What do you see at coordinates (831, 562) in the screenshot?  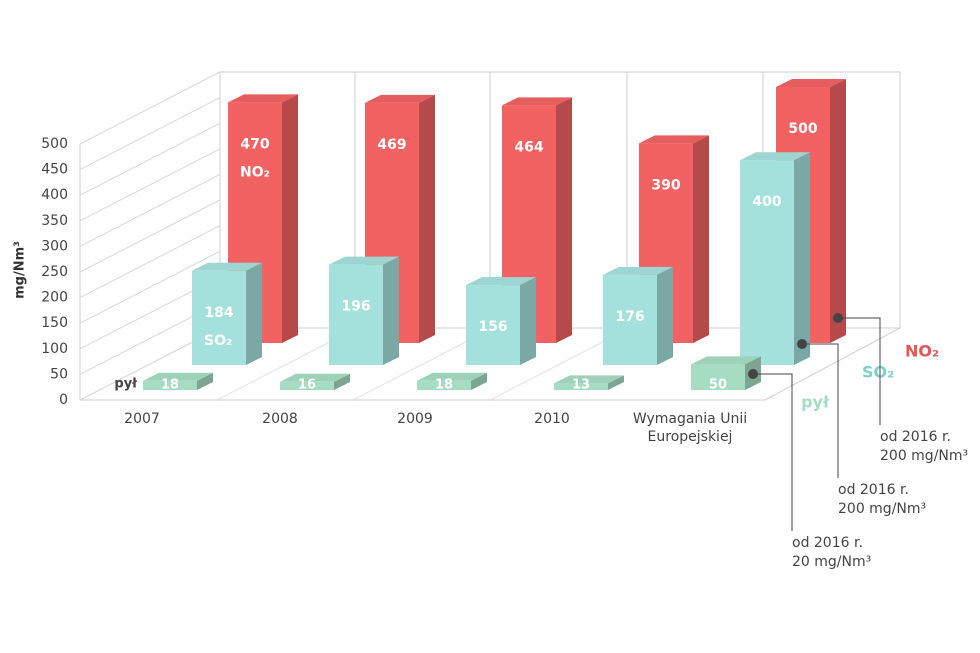 I see `annotation: 20 mg/Nm³` at bounding box center [831, 562].